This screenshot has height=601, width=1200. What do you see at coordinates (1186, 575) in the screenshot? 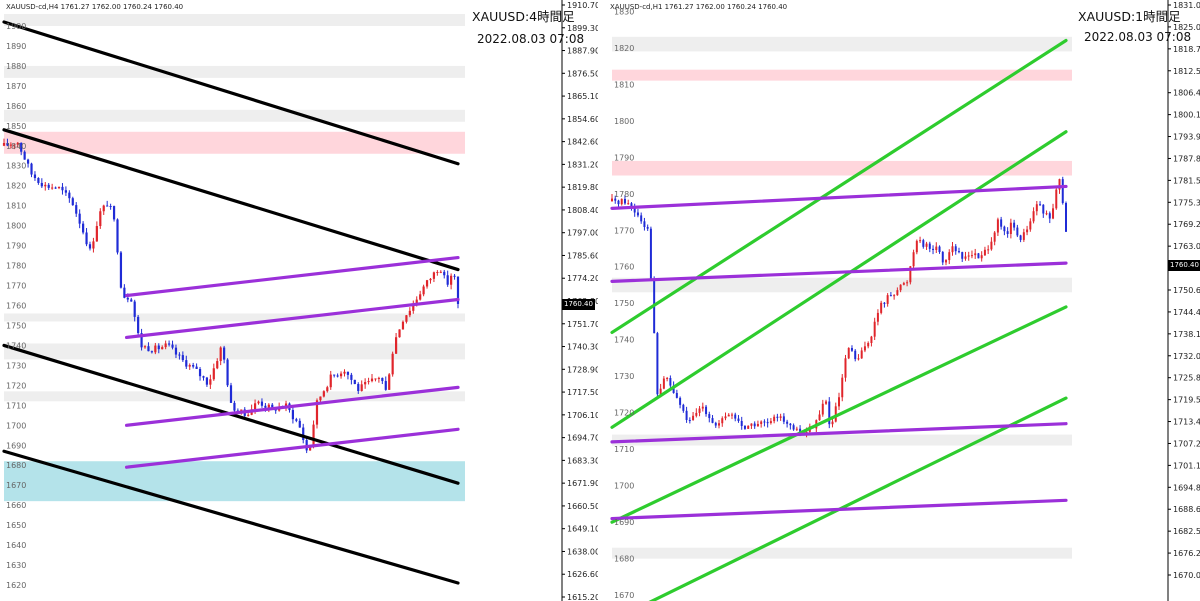
I see `h1-axis-label: 1670.05` at bounding box center [1186, 575].